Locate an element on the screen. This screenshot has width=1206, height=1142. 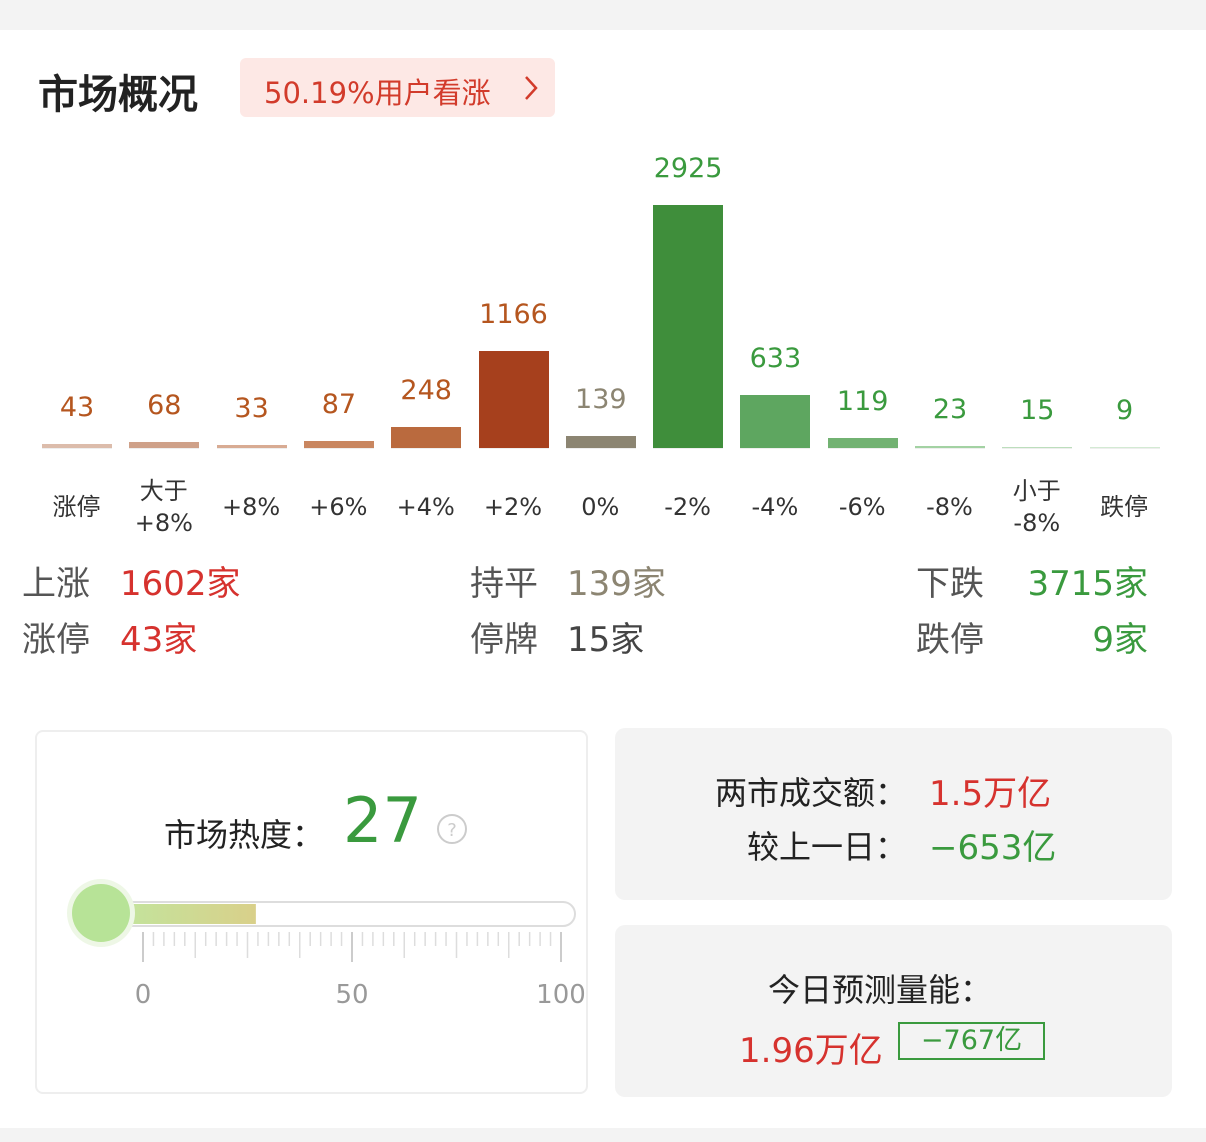
tick-label: 0 is located at coordinates (143, 995).